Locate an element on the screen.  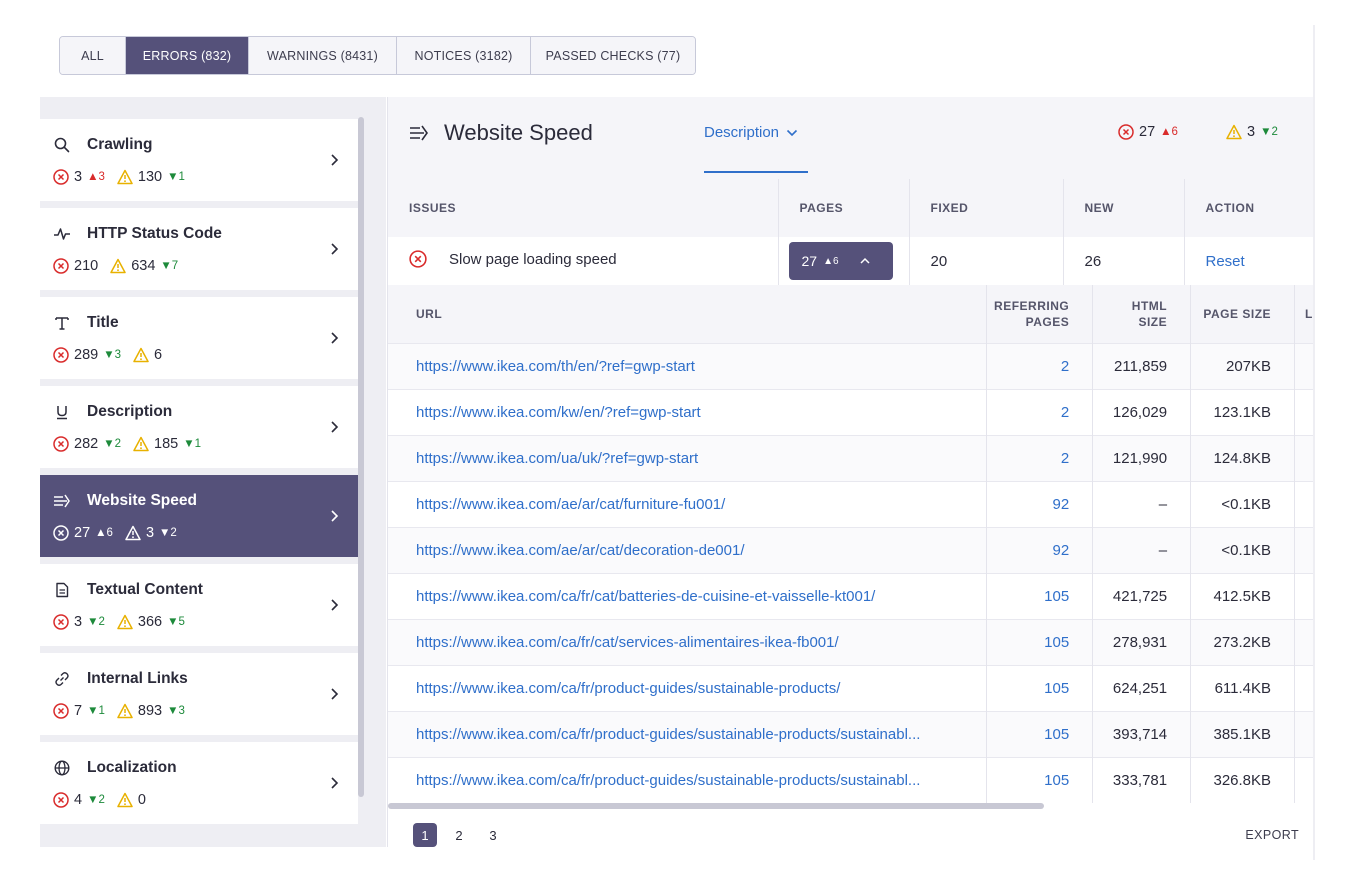
description-underline is located at coordinates (756, 172).